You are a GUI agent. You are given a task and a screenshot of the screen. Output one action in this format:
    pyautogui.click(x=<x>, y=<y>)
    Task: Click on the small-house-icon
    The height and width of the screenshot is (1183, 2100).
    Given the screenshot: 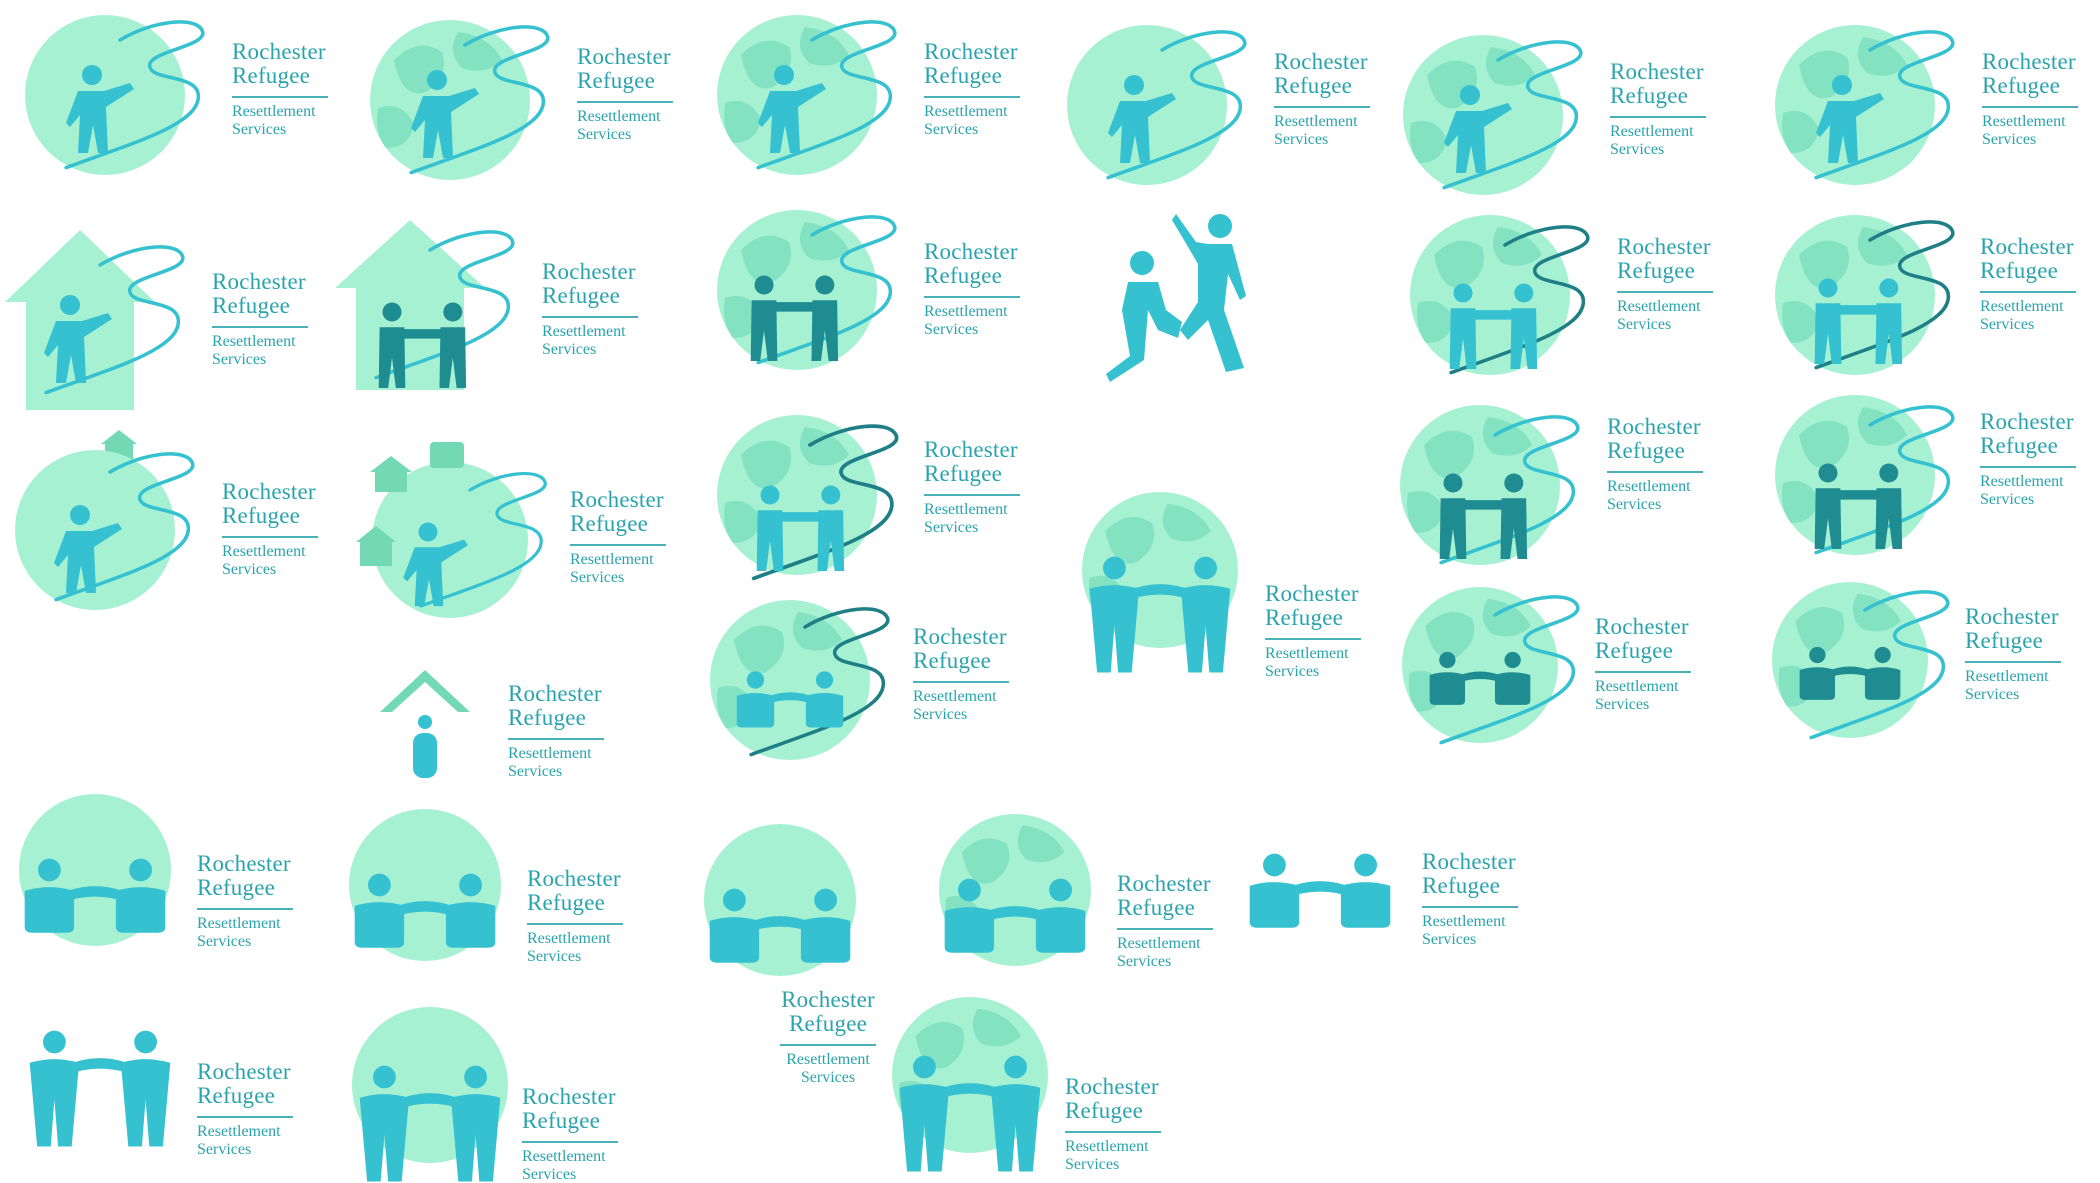 What is the action you would take?
    pyautogui.click(x=391, y=481)
    